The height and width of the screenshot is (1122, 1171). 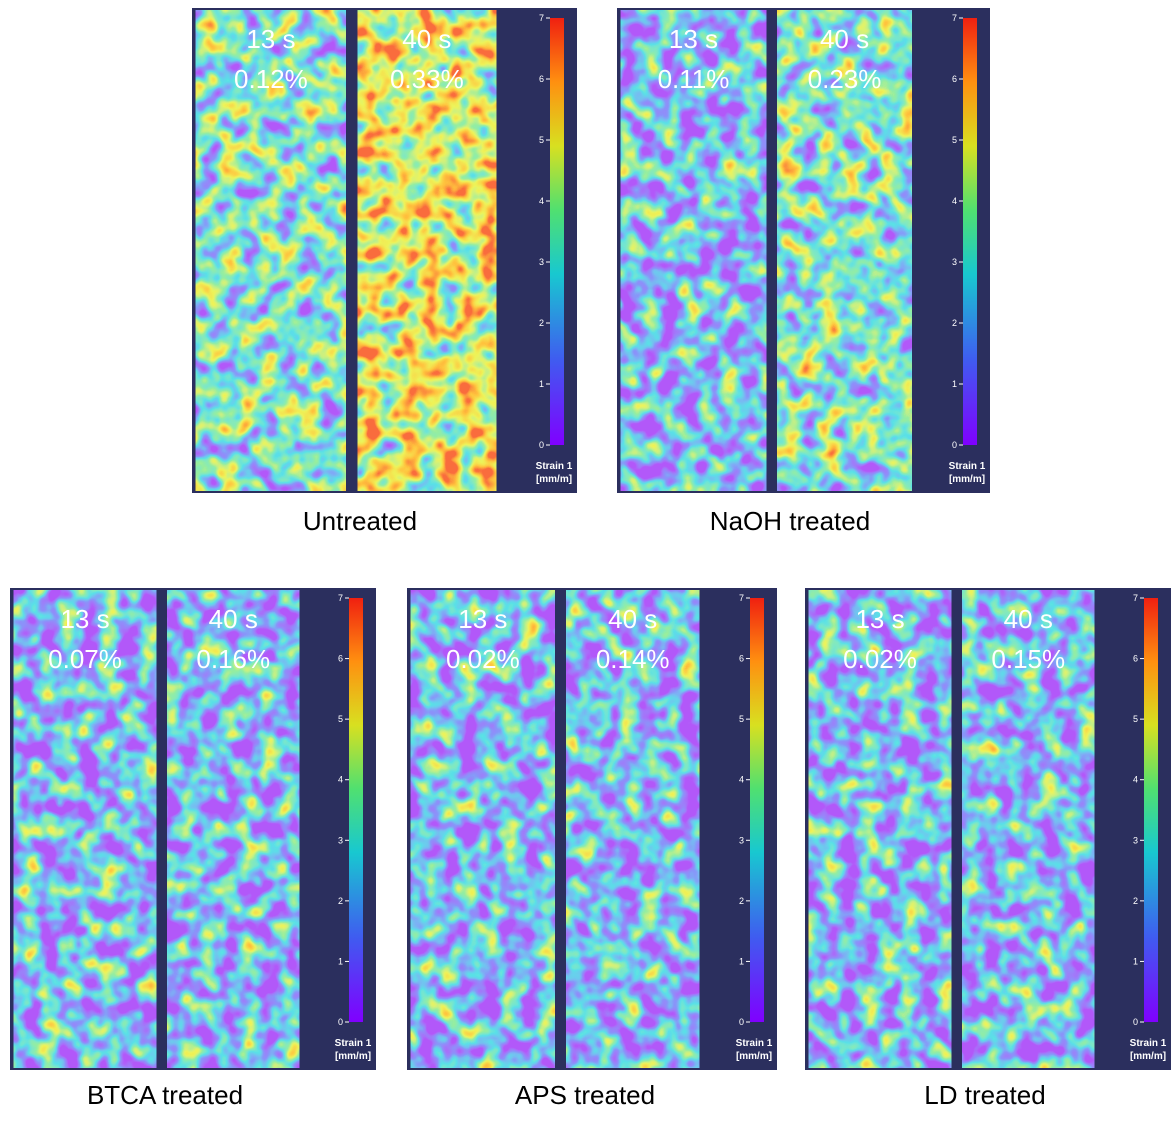 What do you see at coordinates (845, 79) in the screenshot?
I see `strain-label: 0.23%` at bounding box center [845, 79].